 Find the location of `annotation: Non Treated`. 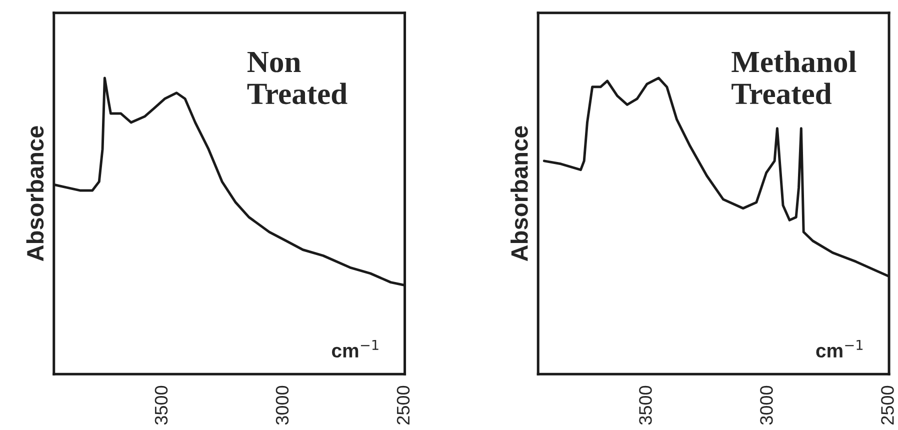

annotation: Non Treated is located at coordinates (297, 78).